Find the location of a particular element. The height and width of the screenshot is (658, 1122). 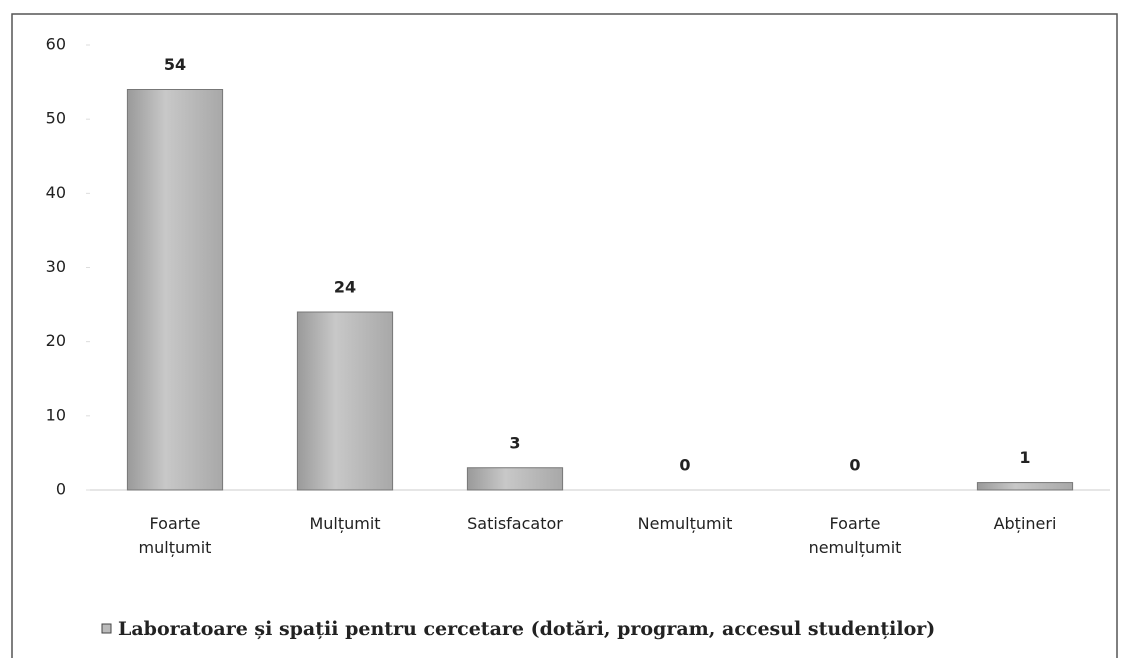

y-tick-label: 50 is located at coordinates (56, 118).